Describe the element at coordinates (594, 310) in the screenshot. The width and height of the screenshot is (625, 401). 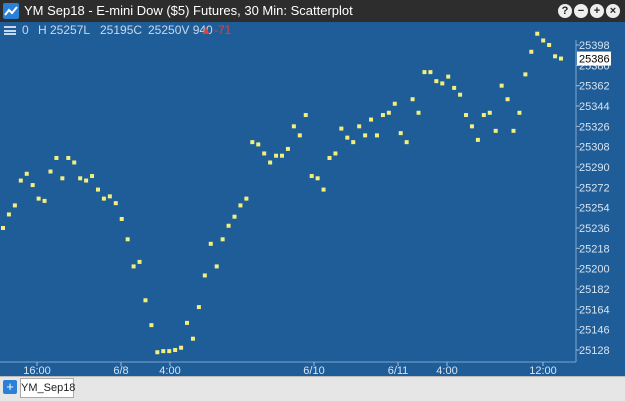
I see `y-tick-label: 25164` at that location.